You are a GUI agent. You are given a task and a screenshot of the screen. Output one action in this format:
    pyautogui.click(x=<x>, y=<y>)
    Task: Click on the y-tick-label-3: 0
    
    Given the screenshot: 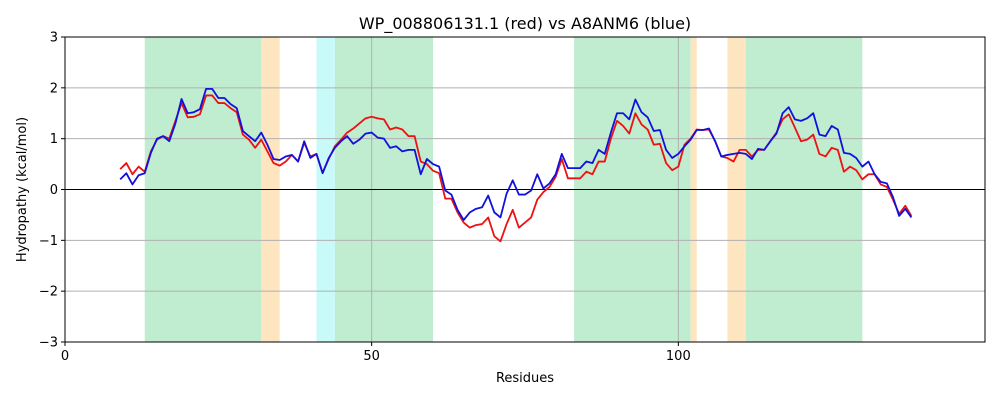 What is the action you would take?
    pyautogui.click(x=54, y=190)
    